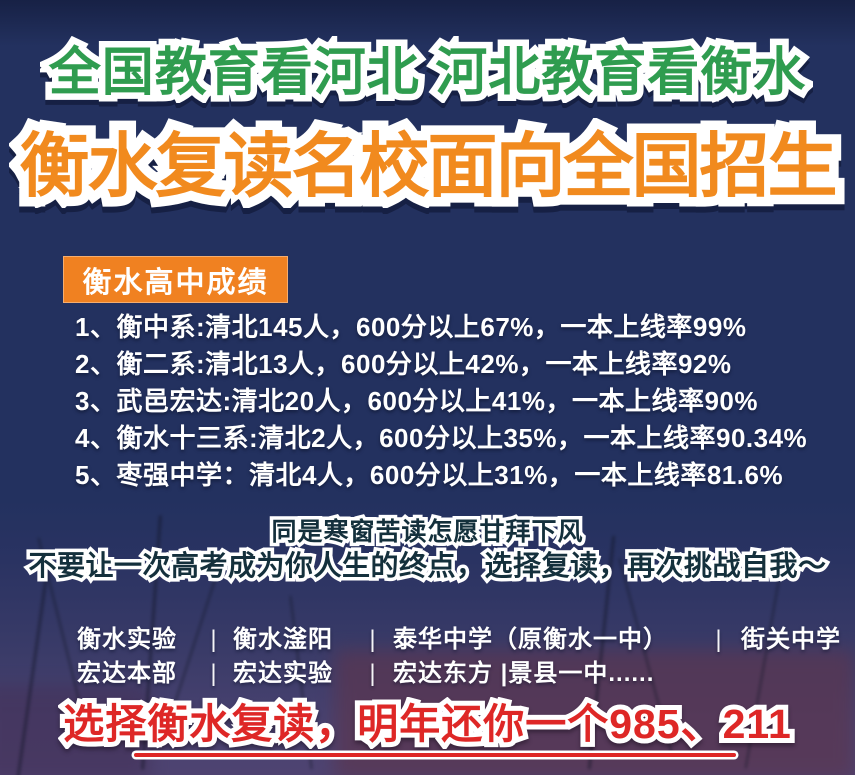 This screenshot has height=775, width=855. I want to click on school-name: 街关中学, so click(791, 639).